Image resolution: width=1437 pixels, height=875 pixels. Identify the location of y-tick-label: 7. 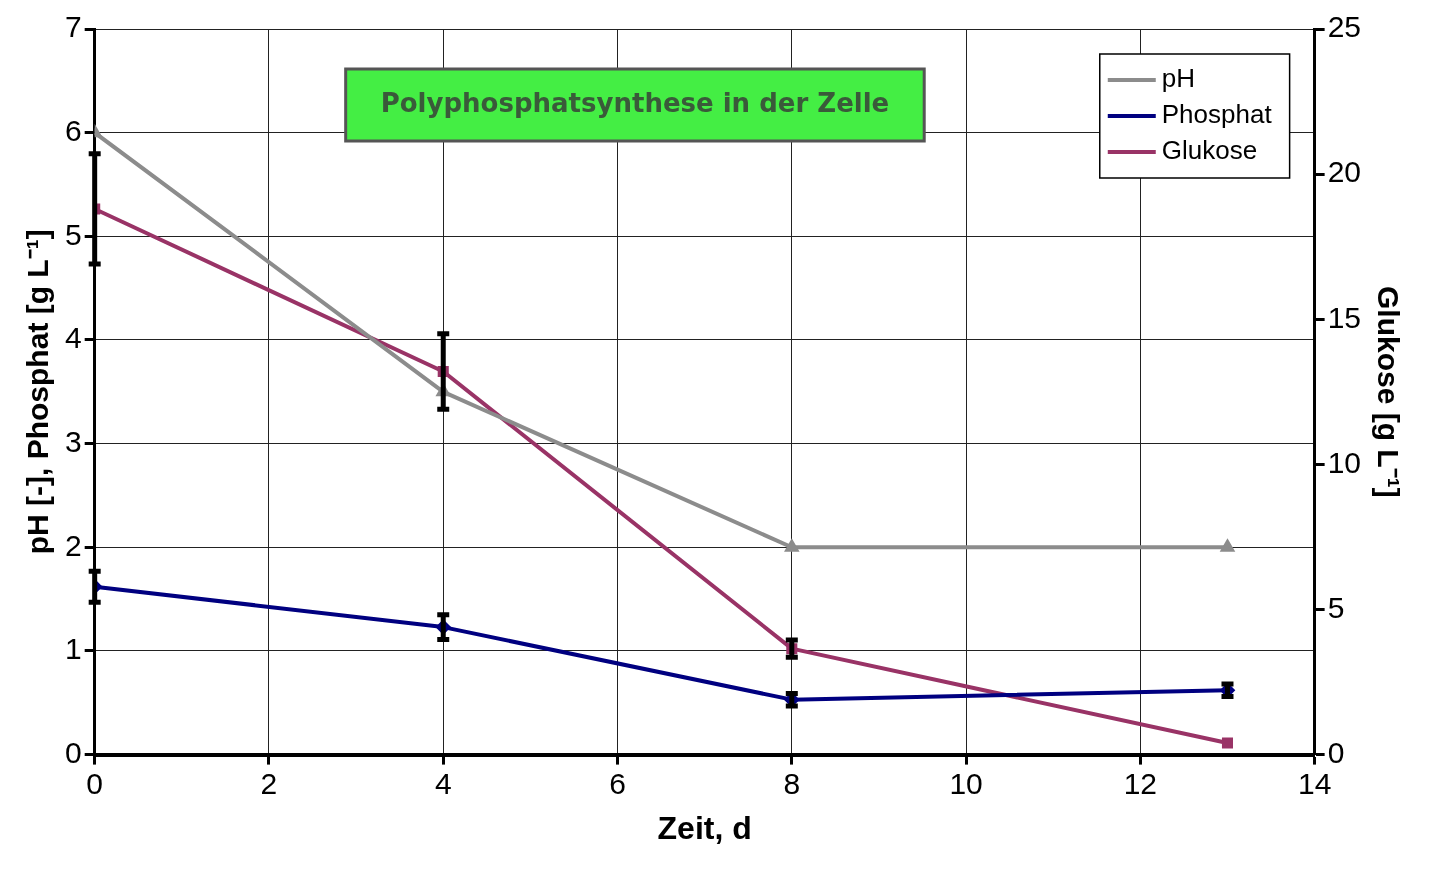
(73, 27).